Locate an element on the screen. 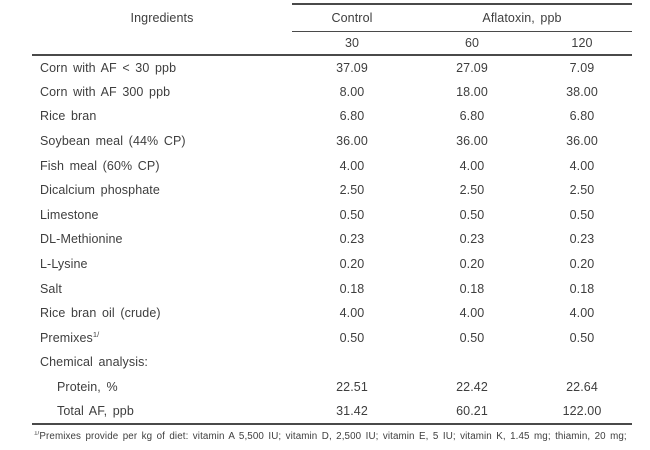  table-row: Salt 0.18 0.18 0.18 is located at coordinates (332, 288).